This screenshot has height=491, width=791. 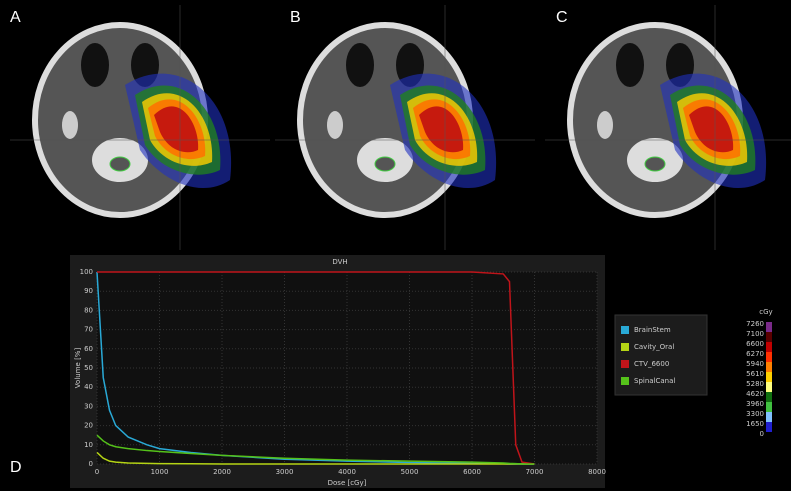 What do you see at coordinates (755, 344) in the screenshot?
I see `colorbar-label: 6600` at bounding box center [755, 344].